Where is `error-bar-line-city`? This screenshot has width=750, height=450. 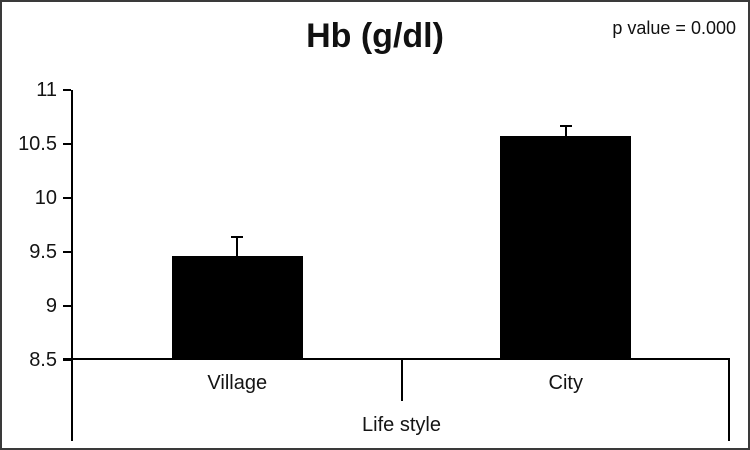 error-bar-line-city is located at coordinates (565, 131).